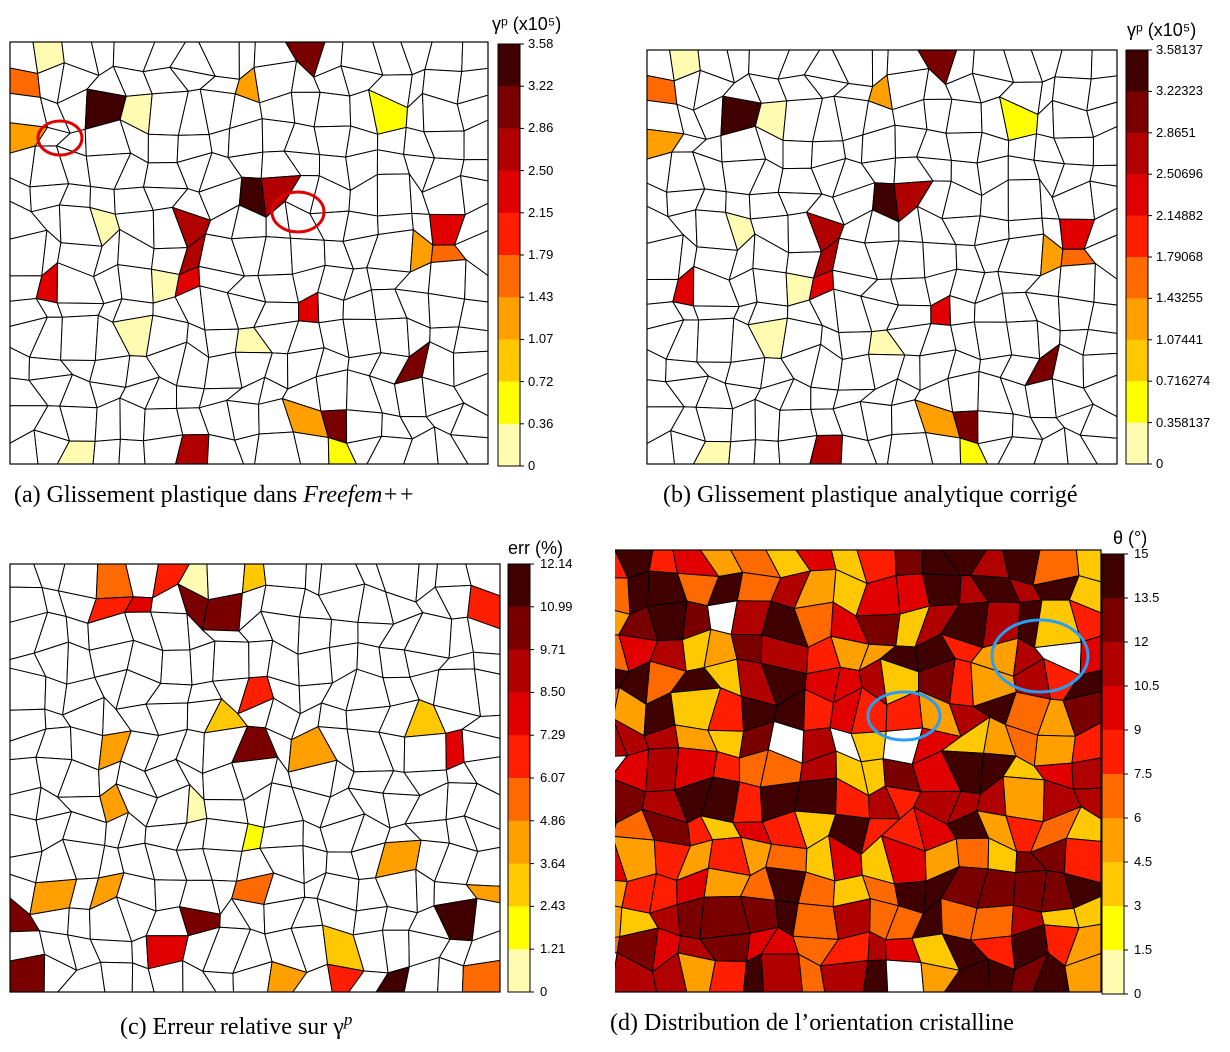  I want to click on colorbar-tick-label: 7.29, so click(553, 735).